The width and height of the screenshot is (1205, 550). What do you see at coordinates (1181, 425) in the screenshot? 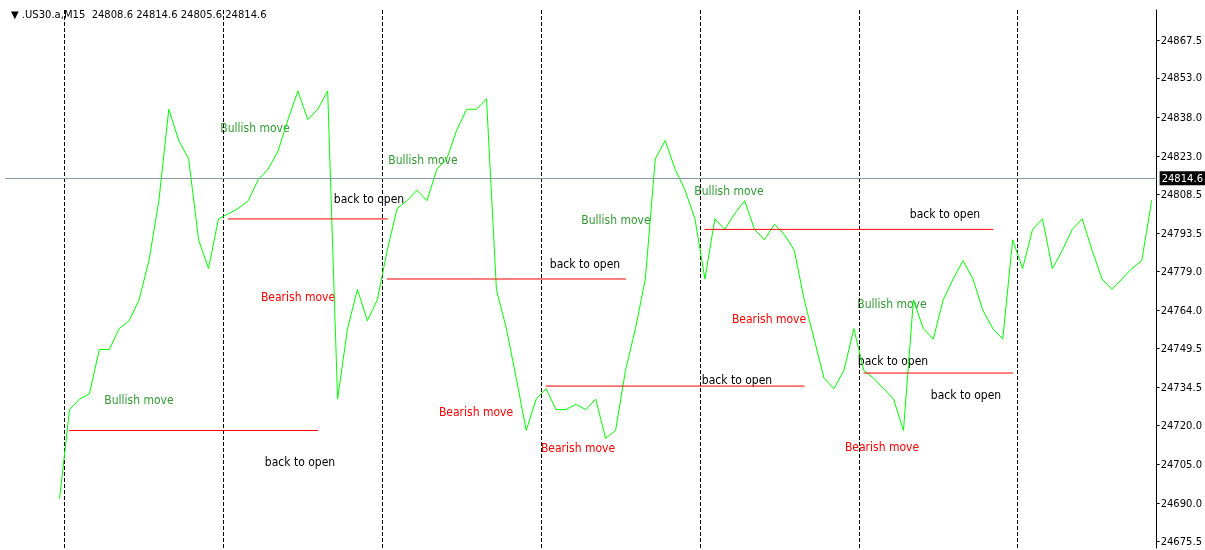
I see `y-tick-label: 24720.0` at bounding box center [1181, 425].